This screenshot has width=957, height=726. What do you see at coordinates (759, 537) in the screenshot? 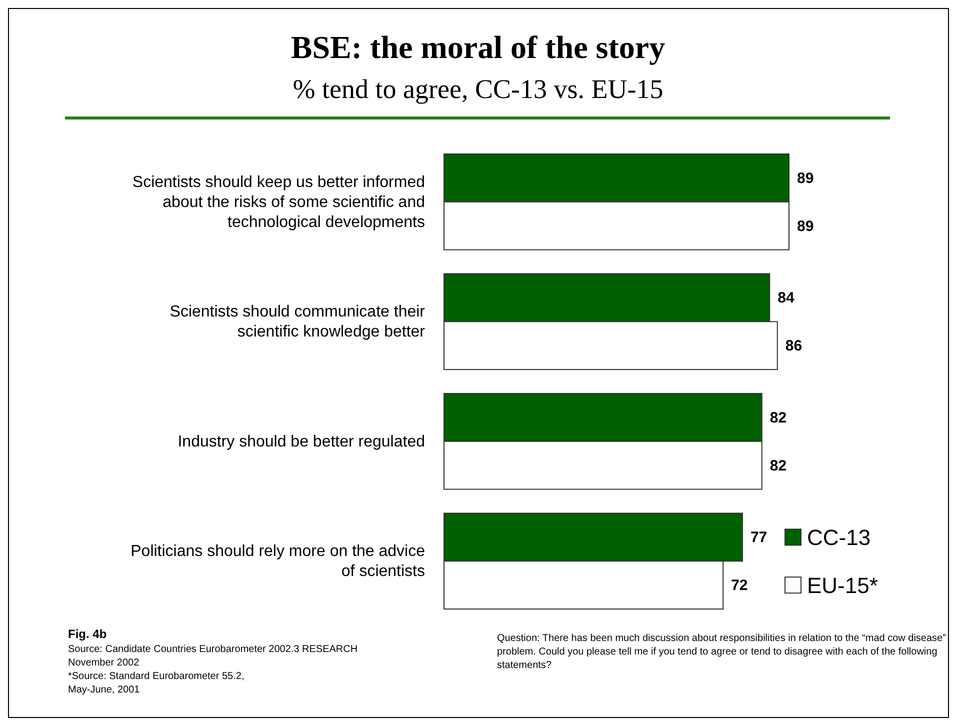
I see `data-label: 77` at bounding box center [759, 537].